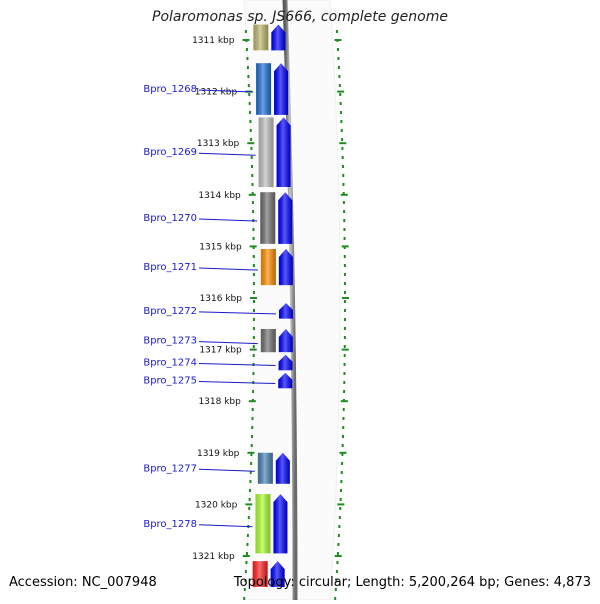 This screenshot has width=600, height=604. What do you see at coordinates (219, 402) in the screenshot?
I see `tick-label: 1318 kbp` at bounding box center [219, 402].